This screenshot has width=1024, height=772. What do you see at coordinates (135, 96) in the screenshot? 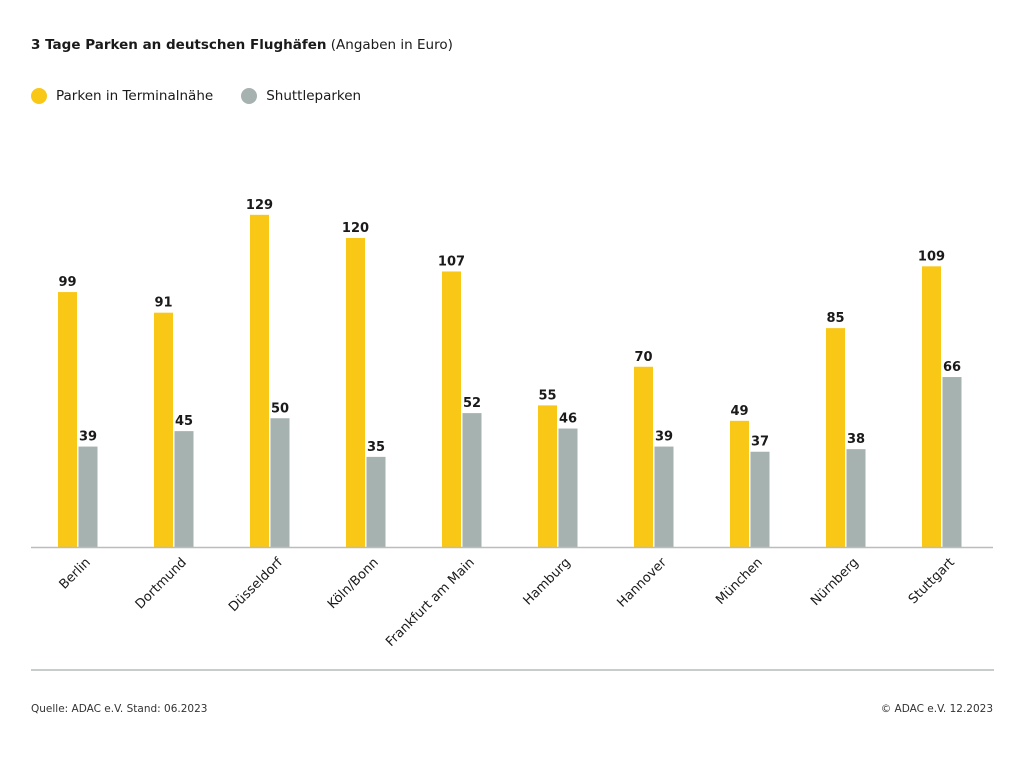
I see `legend-label-terminal: Parken in Terminalnähe` at bounding box center [135, 96].